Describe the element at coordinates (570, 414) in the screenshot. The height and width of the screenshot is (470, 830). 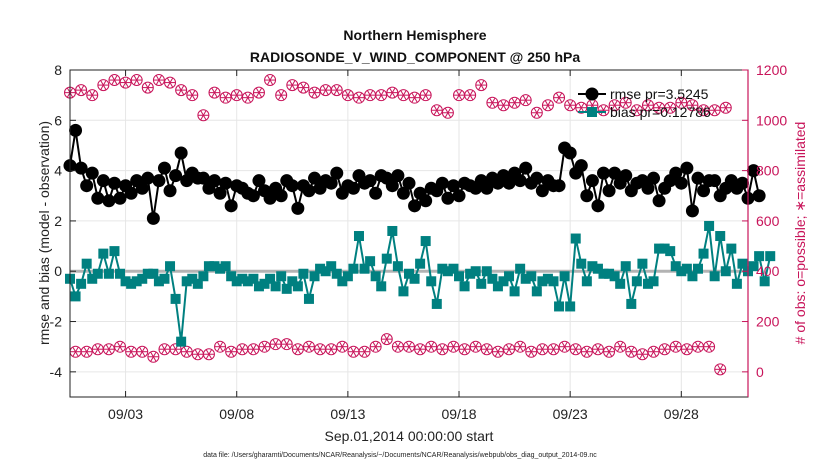
I see `x-tick-label: 09/23` at that location.